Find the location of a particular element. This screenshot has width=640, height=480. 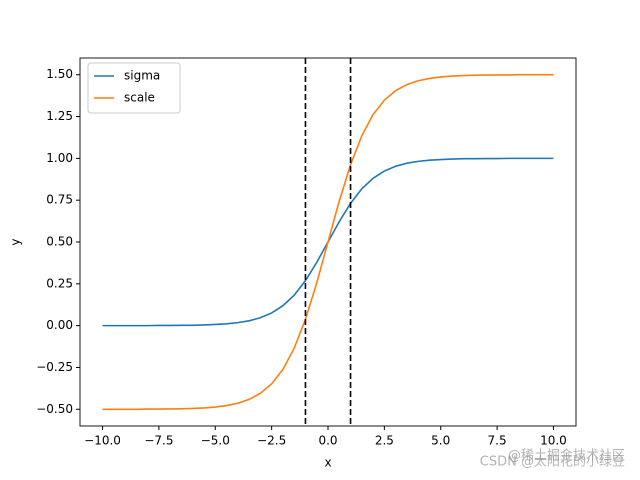

x-tick-label: −10.0 is located at coordinates (102, 441).